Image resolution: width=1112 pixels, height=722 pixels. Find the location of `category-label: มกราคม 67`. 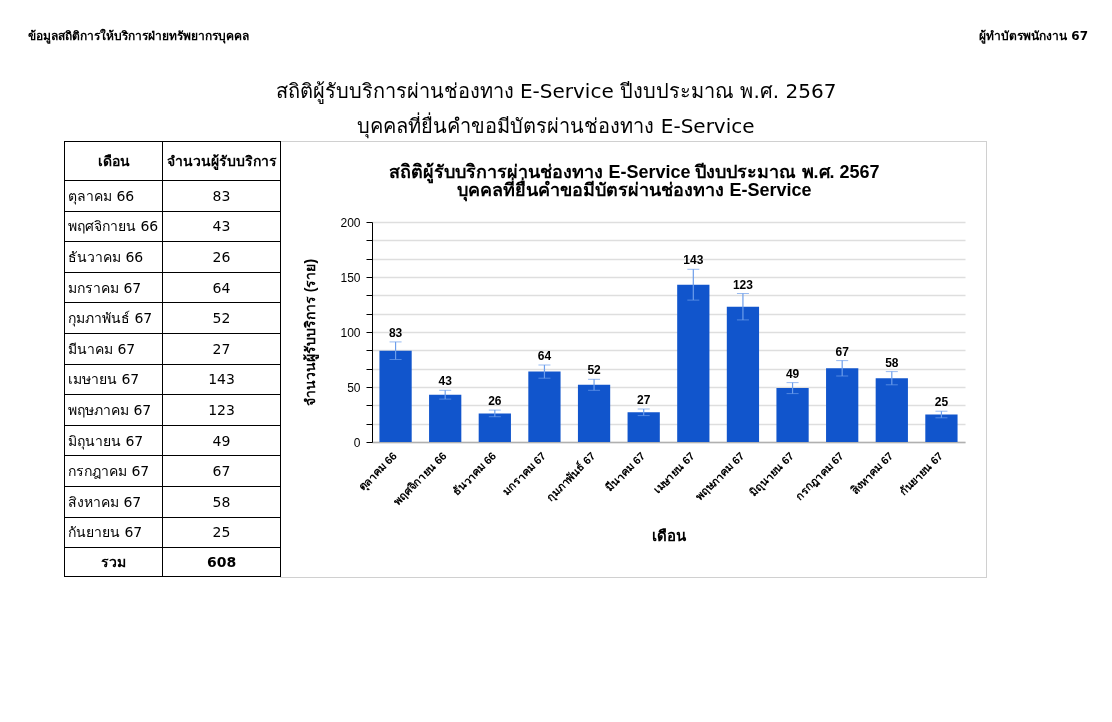

category-label: มกราคม 67 is located at coordinates (113, 287).